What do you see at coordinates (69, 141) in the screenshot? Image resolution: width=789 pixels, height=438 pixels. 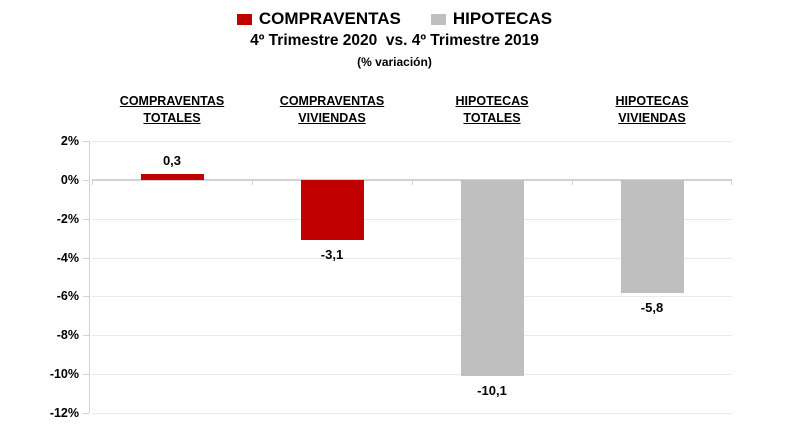 I see `y-axis-label: 2%` at bounding box center [69, 141].